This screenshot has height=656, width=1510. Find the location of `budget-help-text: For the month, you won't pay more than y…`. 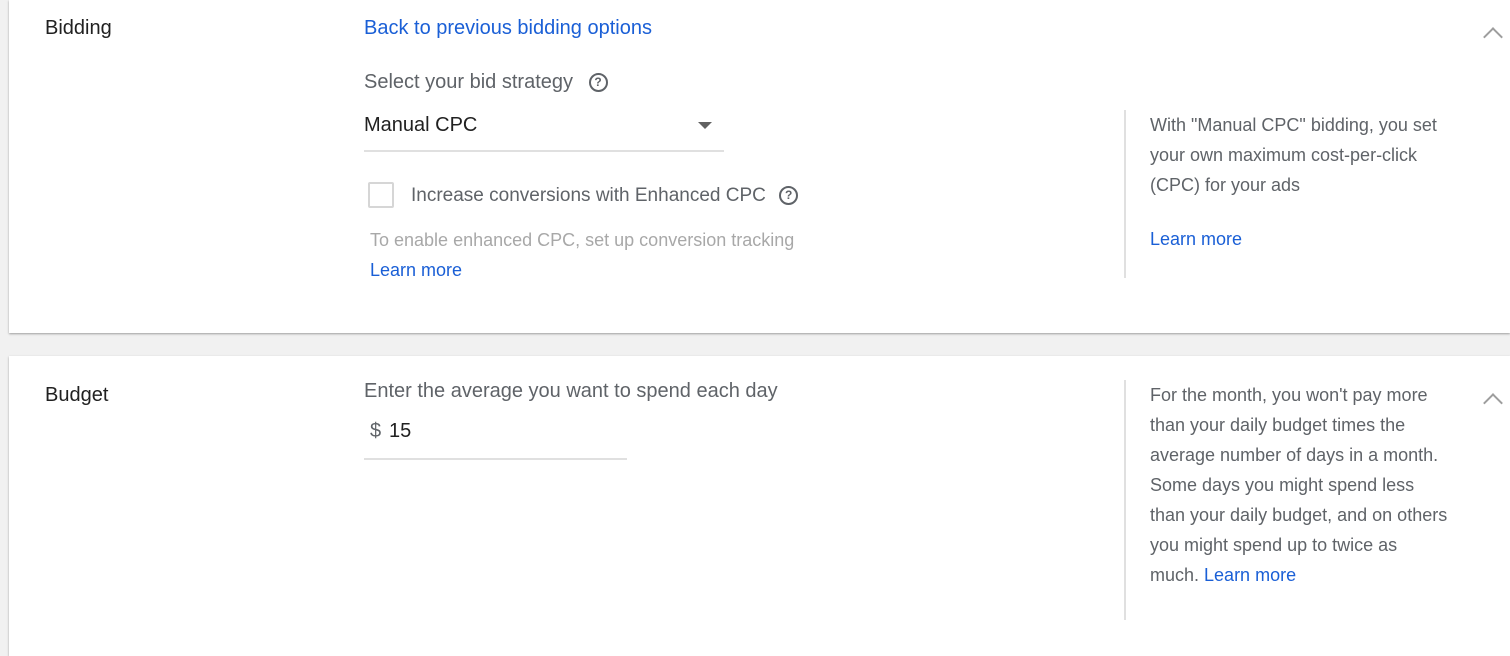

budget-help-text: For the month, you won't pay more than y… is located at coordinates (1299, 485).